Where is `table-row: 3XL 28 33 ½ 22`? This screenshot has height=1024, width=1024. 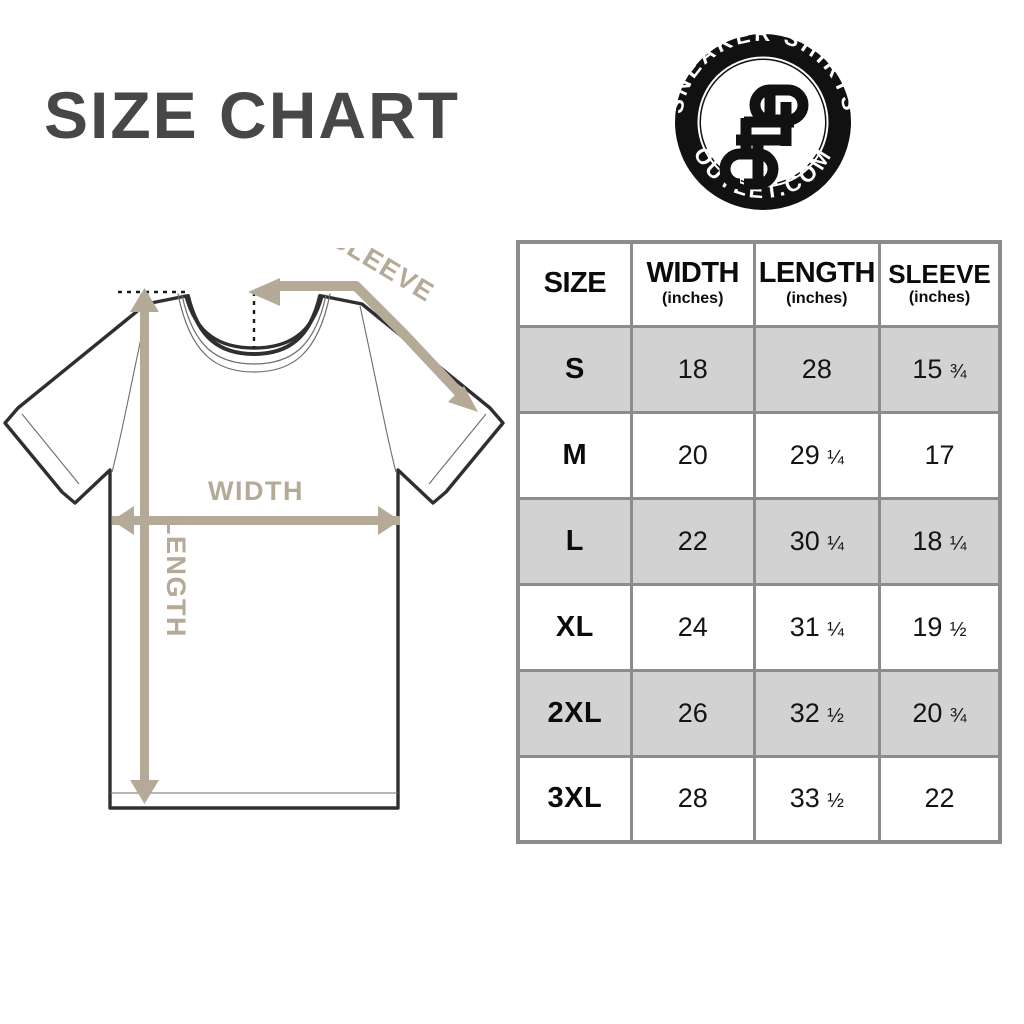 table-row: 3XL 28 33 ½ 22 is located at coordinates (759, 799).